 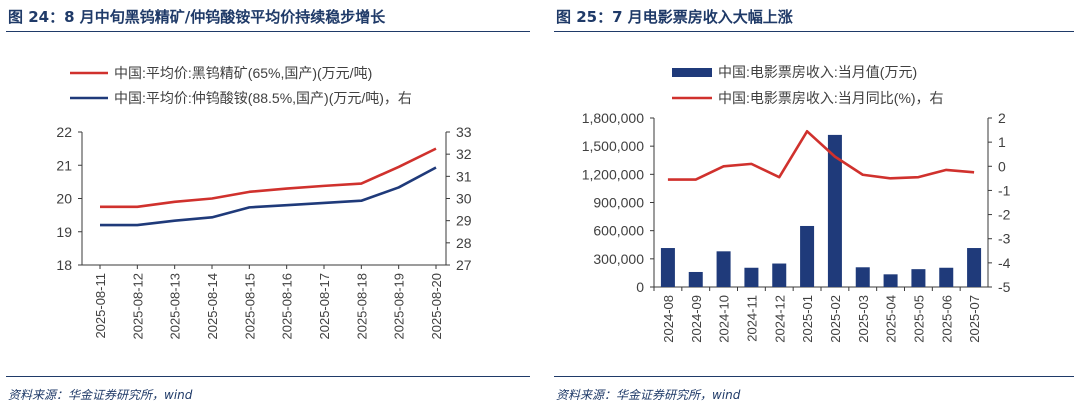 I want to click on x-tick-label: 2025-08-12, so click(x=137, y=306).